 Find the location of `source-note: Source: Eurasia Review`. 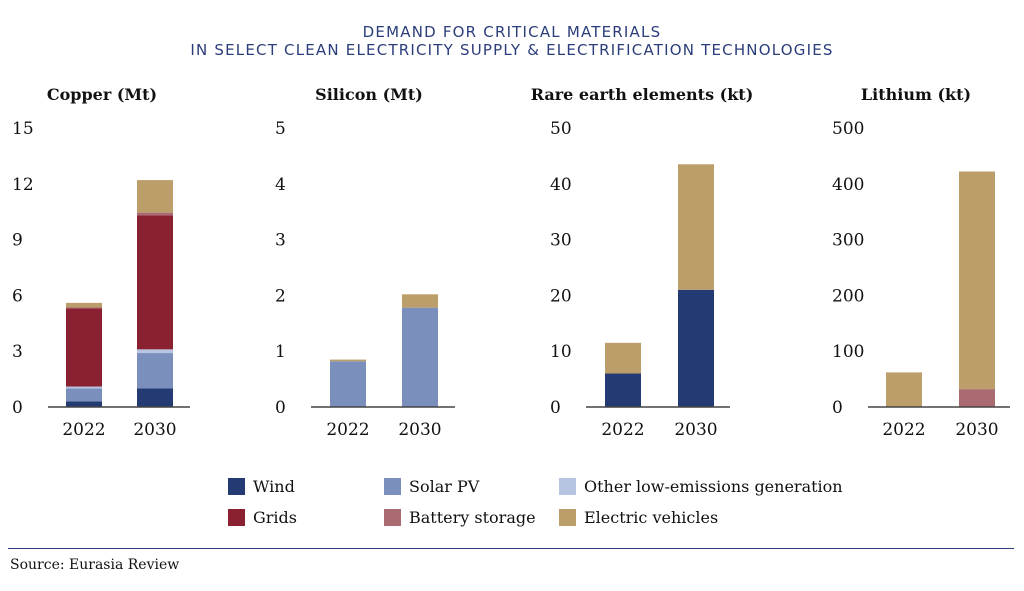

source-note: Source: Eurasia Review is located at coordinates (95, 565).